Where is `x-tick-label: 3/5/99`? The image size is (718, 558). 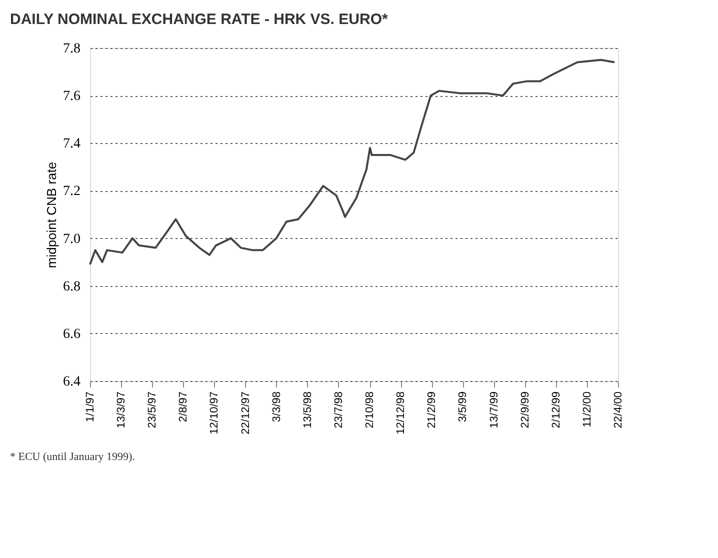
x-tick-label: 3/5/99 is located at coordinates (463, 407).